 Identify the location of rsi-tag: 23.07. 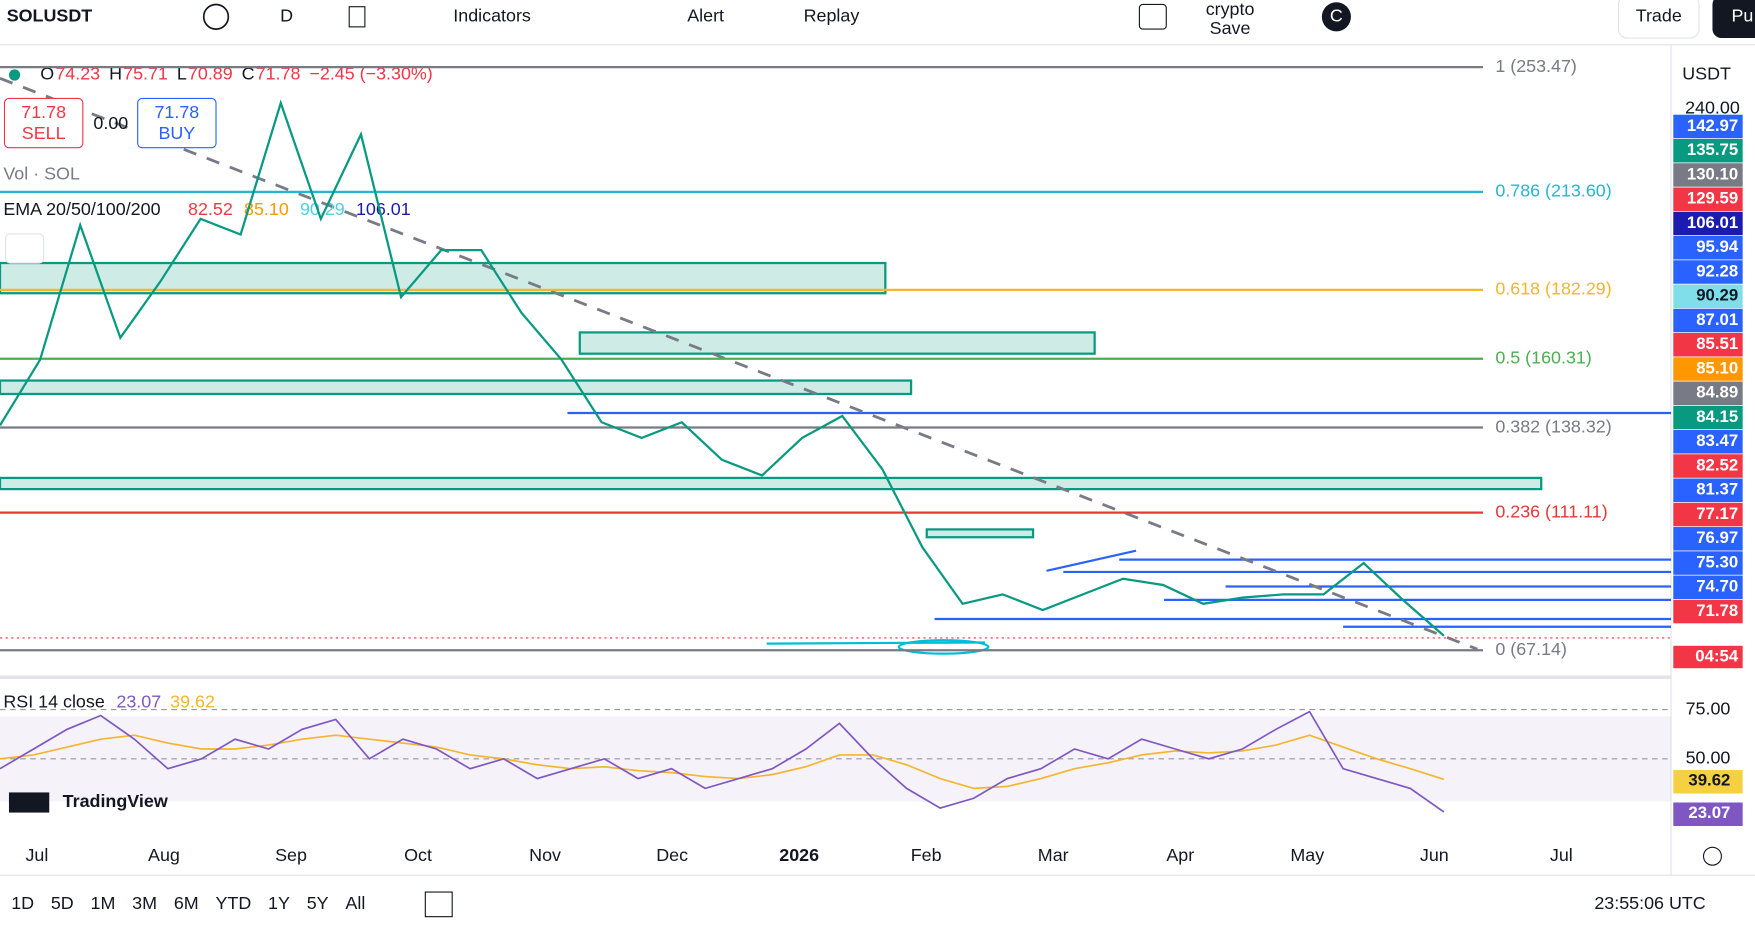
(1709, 812).